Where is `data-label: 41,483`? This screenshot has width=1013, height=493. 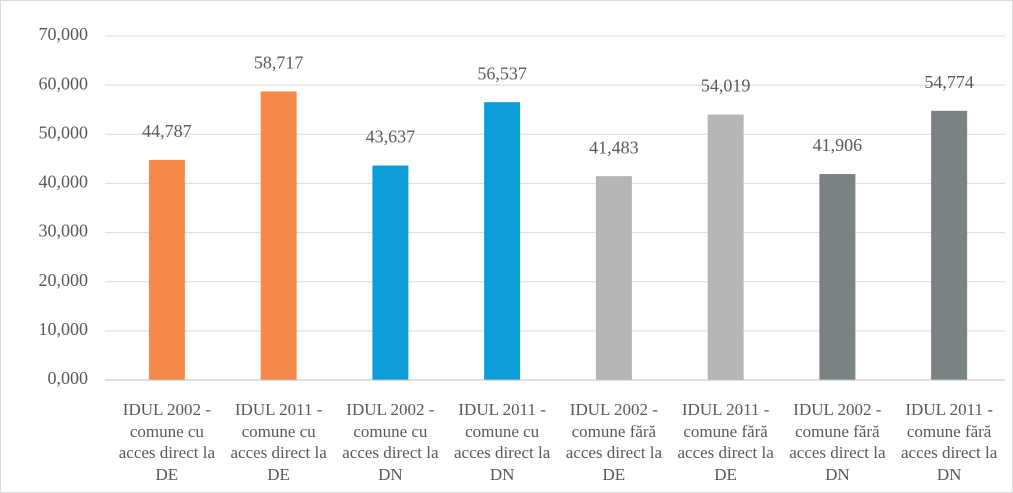 data-label: 41,483 is located at coordinates (614, 147).